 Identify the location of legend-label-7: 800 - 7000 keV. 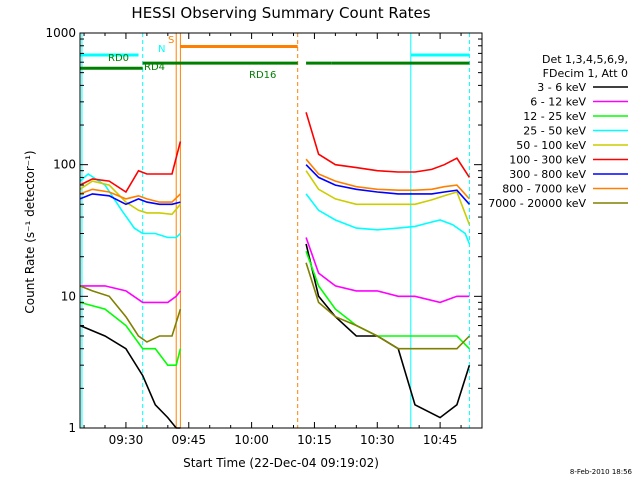
(544, 189).